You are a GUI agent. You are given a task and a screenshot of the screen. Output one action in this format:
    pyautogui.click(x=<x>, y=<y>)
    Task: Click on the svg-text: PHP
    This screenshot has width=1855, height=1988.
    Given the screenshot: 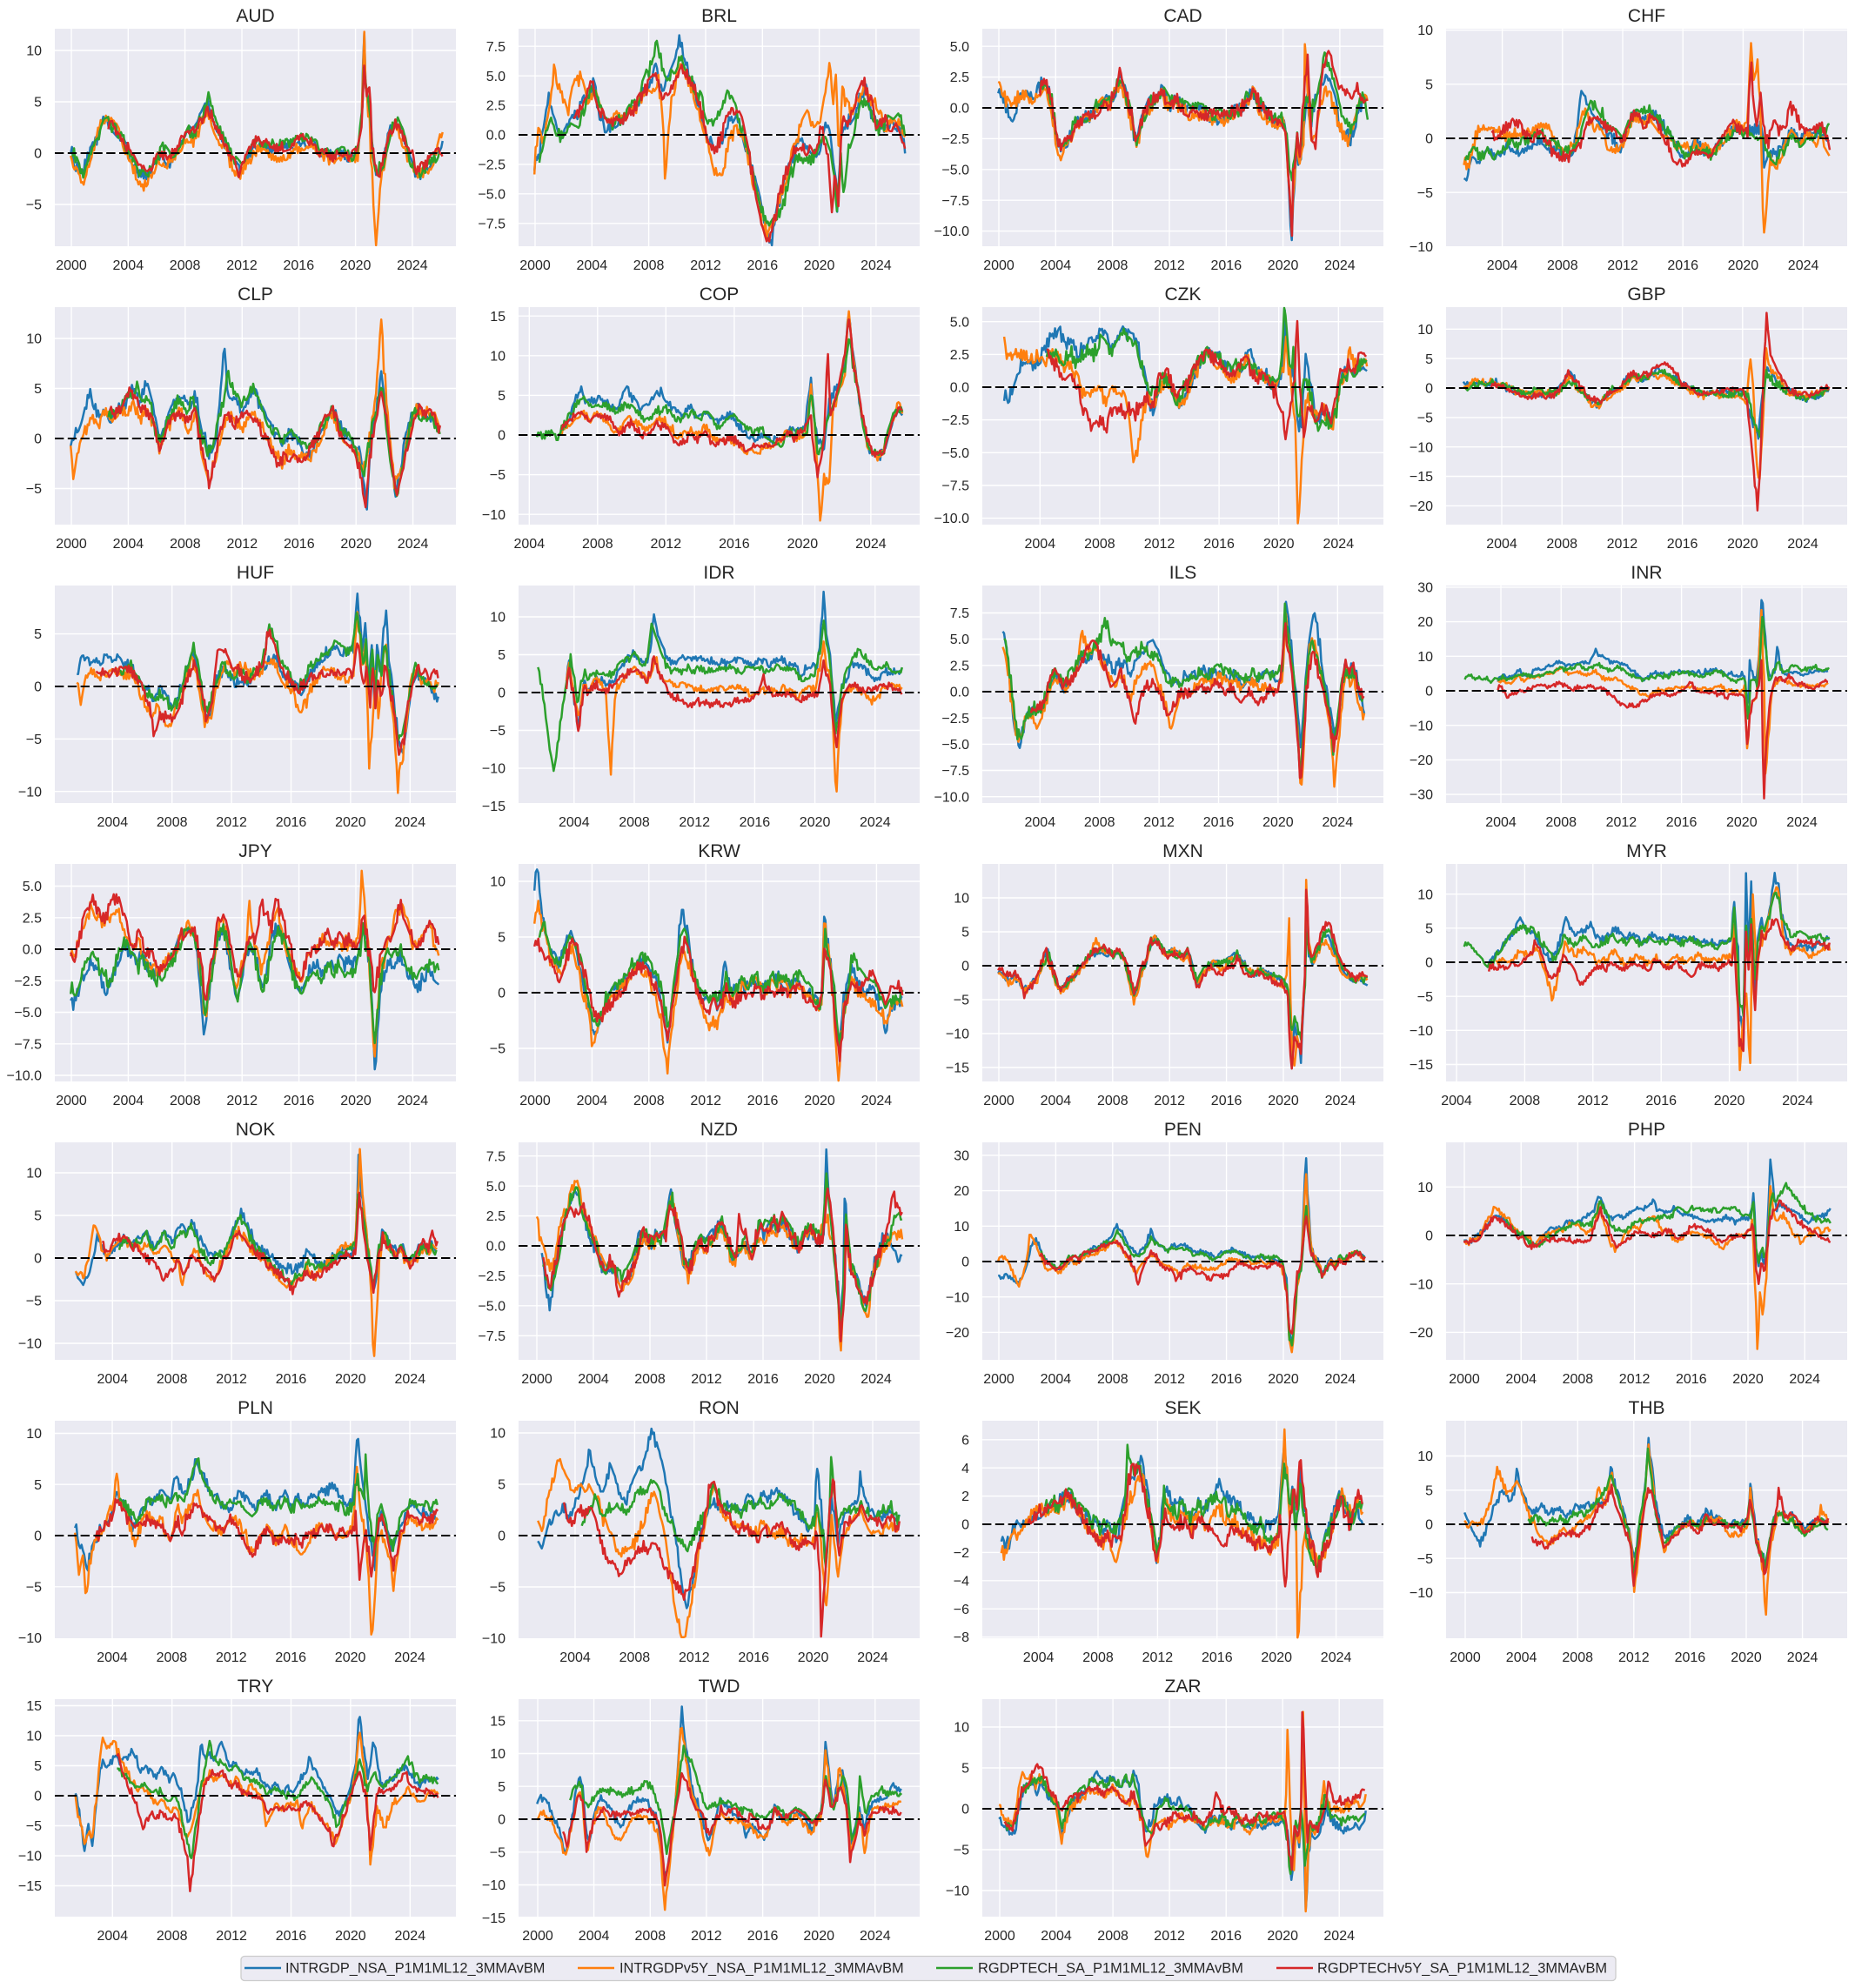 What is the action you would take?
    pyautogui.click(x=1647, y=1130)
    